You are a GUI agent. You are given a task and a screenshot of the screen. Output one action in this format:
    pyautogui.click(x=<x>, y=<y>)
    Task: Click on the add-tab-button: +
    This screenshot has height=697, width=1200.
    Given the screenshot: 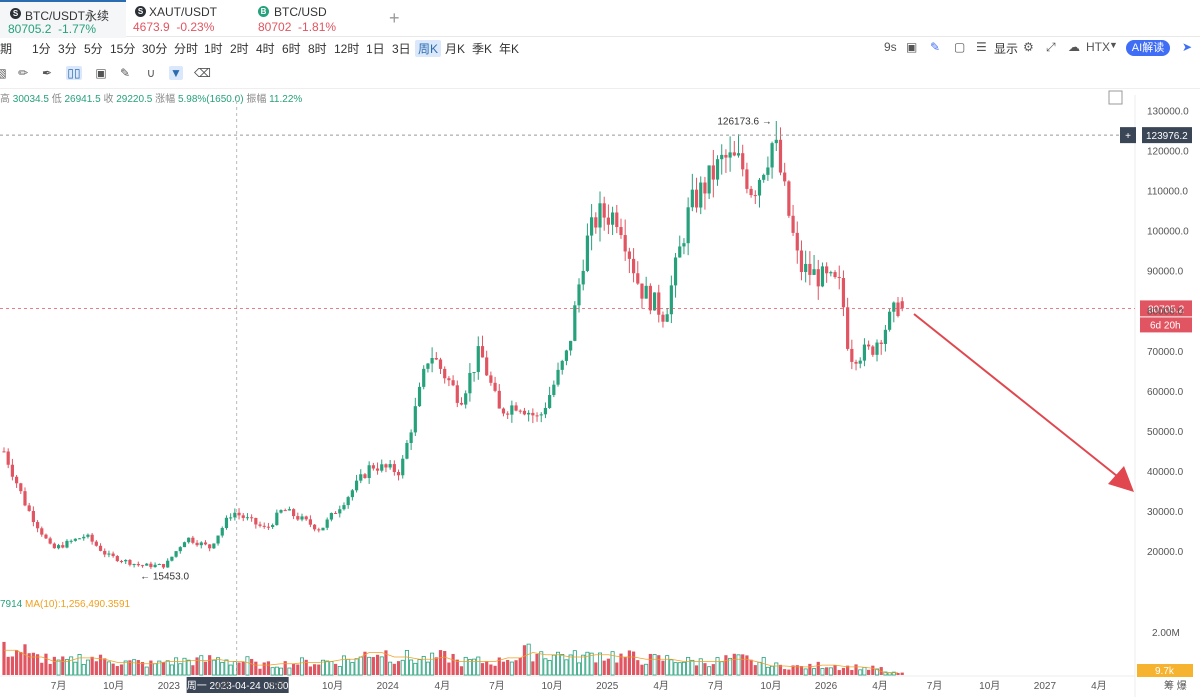 What is the action you would take?
    pyautogui.click(x=394, y=18)
    